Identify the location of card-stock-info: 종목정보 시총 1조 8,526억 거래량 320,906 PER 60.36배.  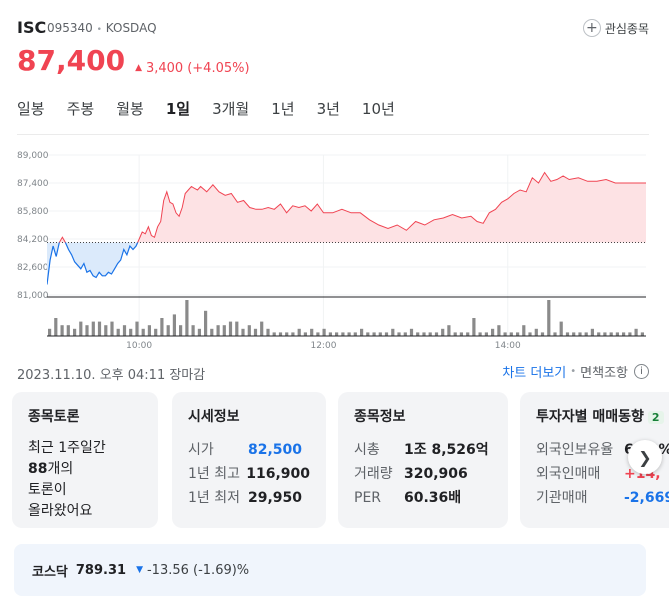
(423, 460).